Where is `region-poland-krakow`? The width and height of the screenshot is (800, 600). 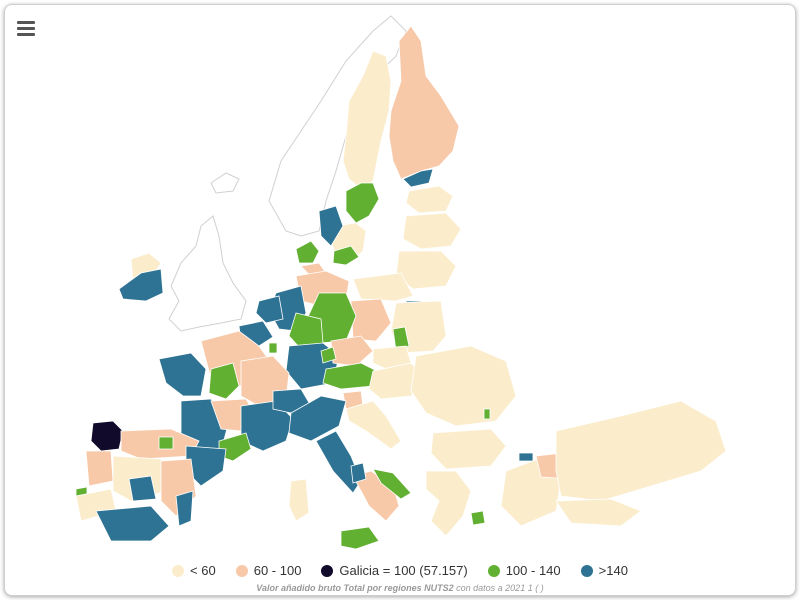 region-poland-krakow is located at coordinates (401, 339).